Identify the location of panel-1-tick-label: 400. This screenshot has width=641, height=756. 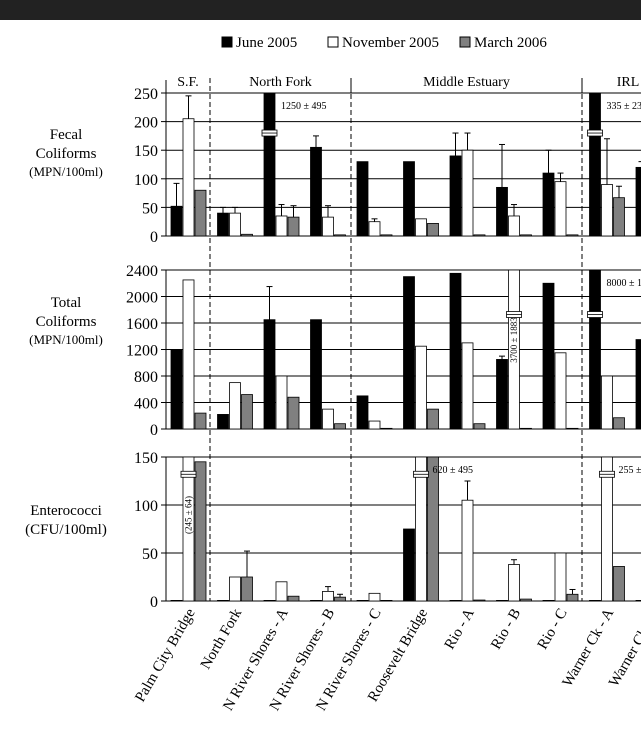
(146, 404).